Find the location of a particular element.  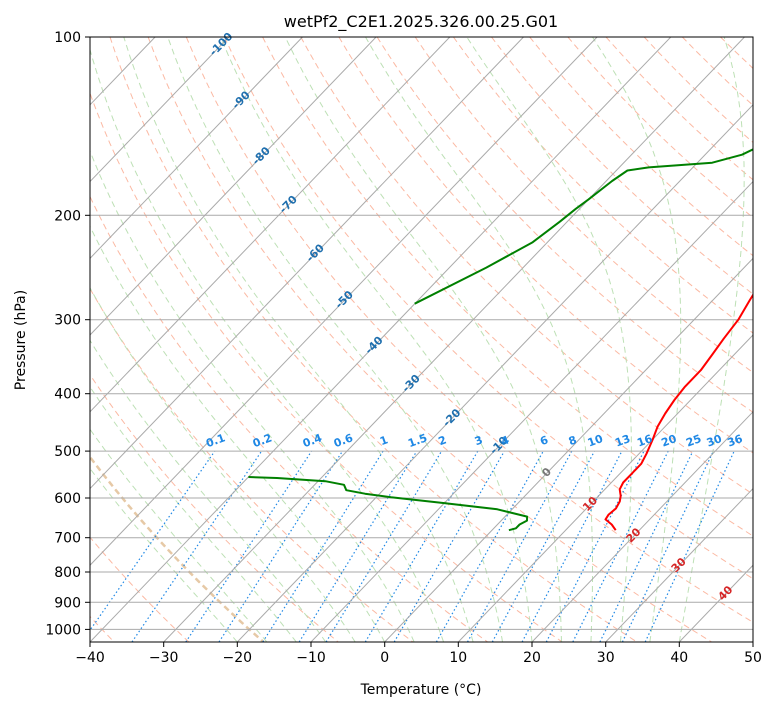

mixing-ratio-label: 16 is located at coordinates (644, 441).